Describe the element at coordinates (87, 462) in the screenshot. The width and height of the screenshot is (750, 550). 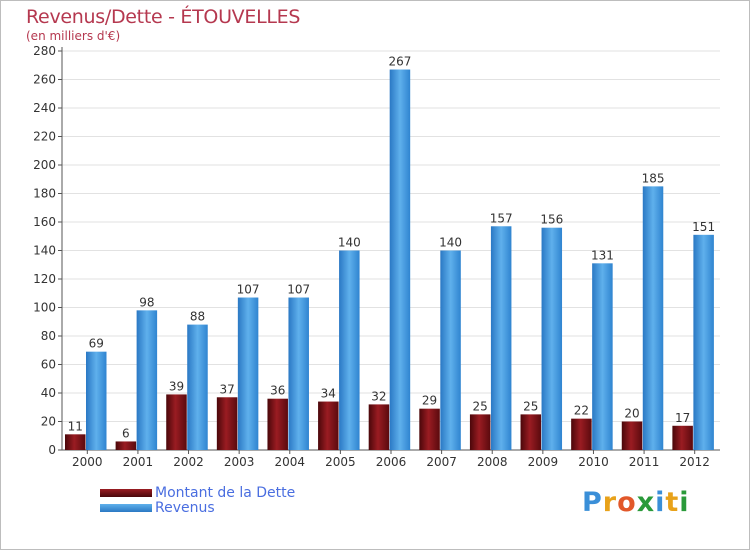
I see `x-tick-label: 2000` at that location.